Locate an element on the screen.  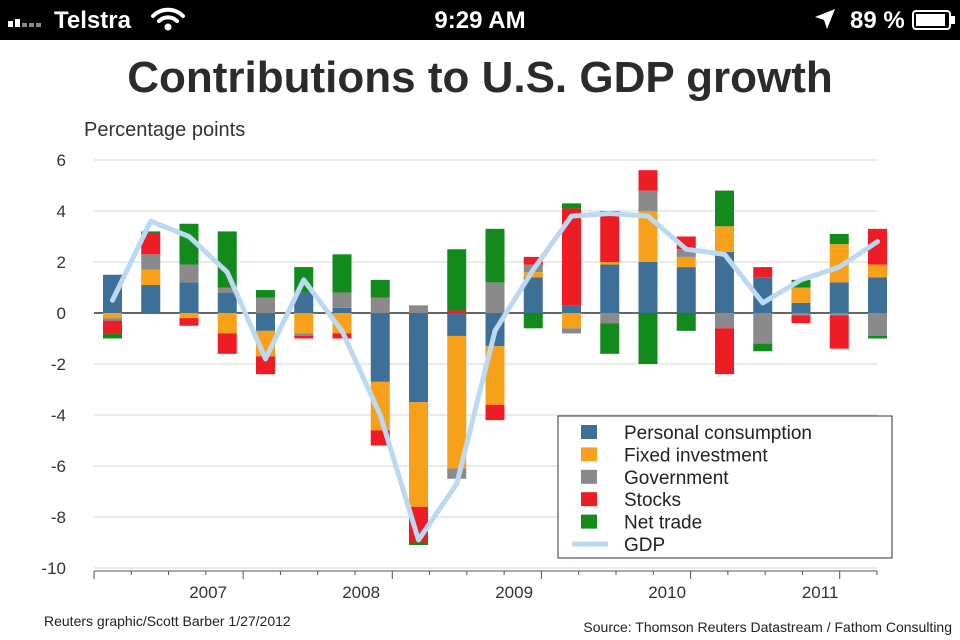
legend-label: Net trade is located at coordinates (663, 523).